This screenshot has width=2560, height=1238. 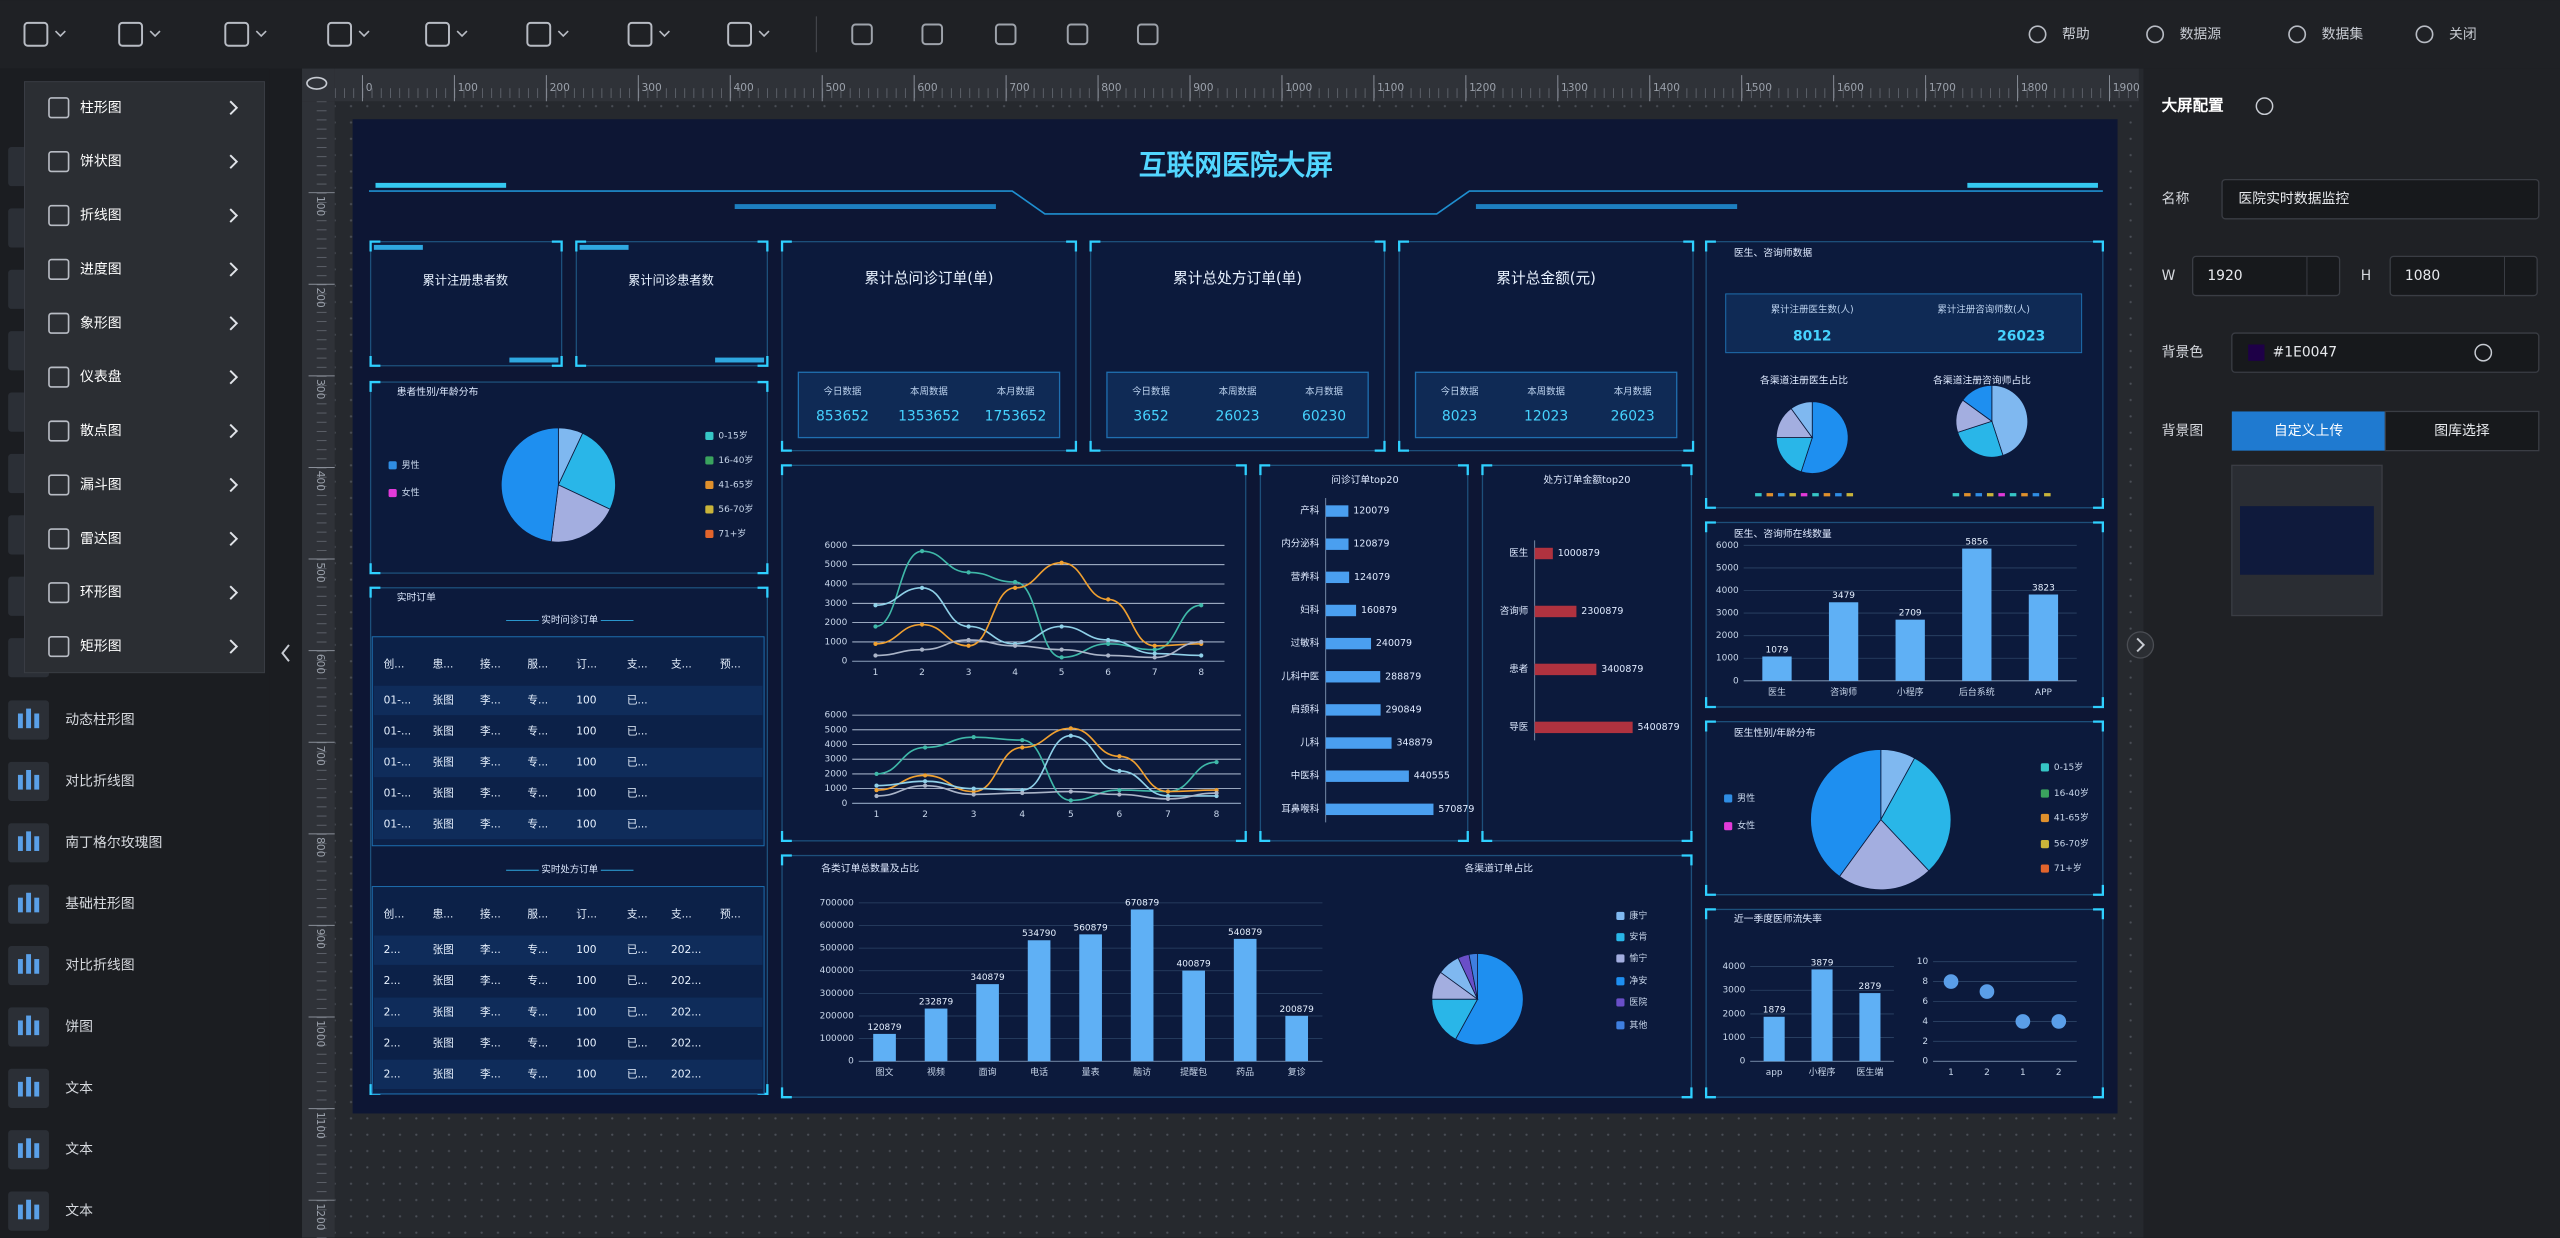 What do you see at coordinates (79, 1027) in the screenshot?
I see `component-item: 饼图` at bounding box center [79, 1027].